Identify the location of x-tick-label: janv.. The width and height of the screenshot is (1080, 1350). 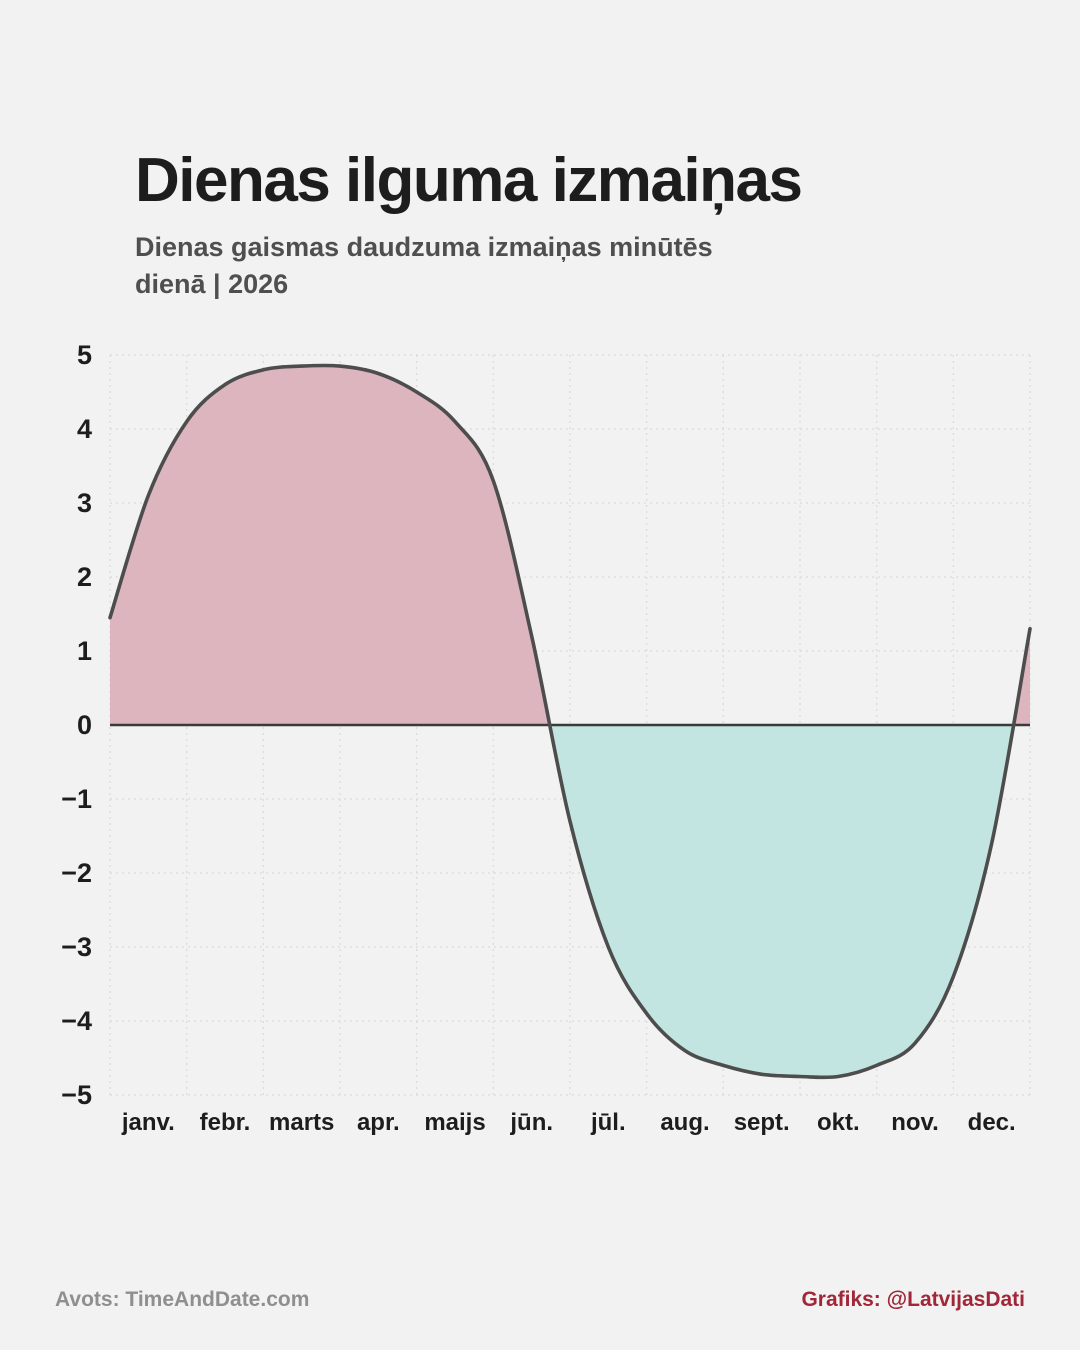
(148, 1122).